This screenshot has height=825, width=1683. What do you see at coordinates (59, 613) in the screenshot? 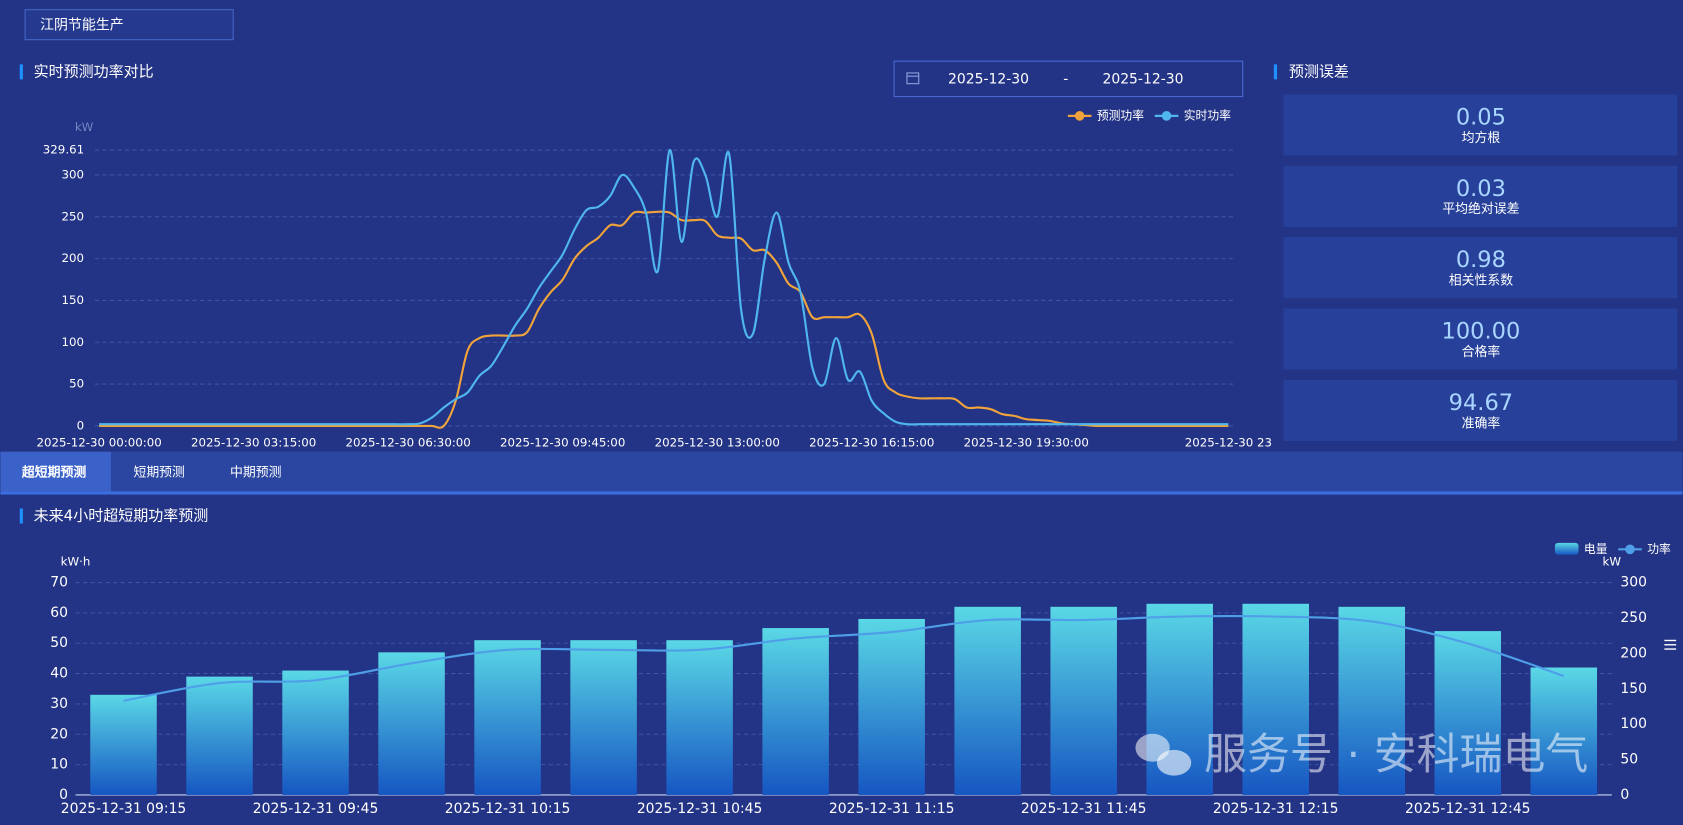
I see `y-tick-label: 60` at bounding box center [59, 613].